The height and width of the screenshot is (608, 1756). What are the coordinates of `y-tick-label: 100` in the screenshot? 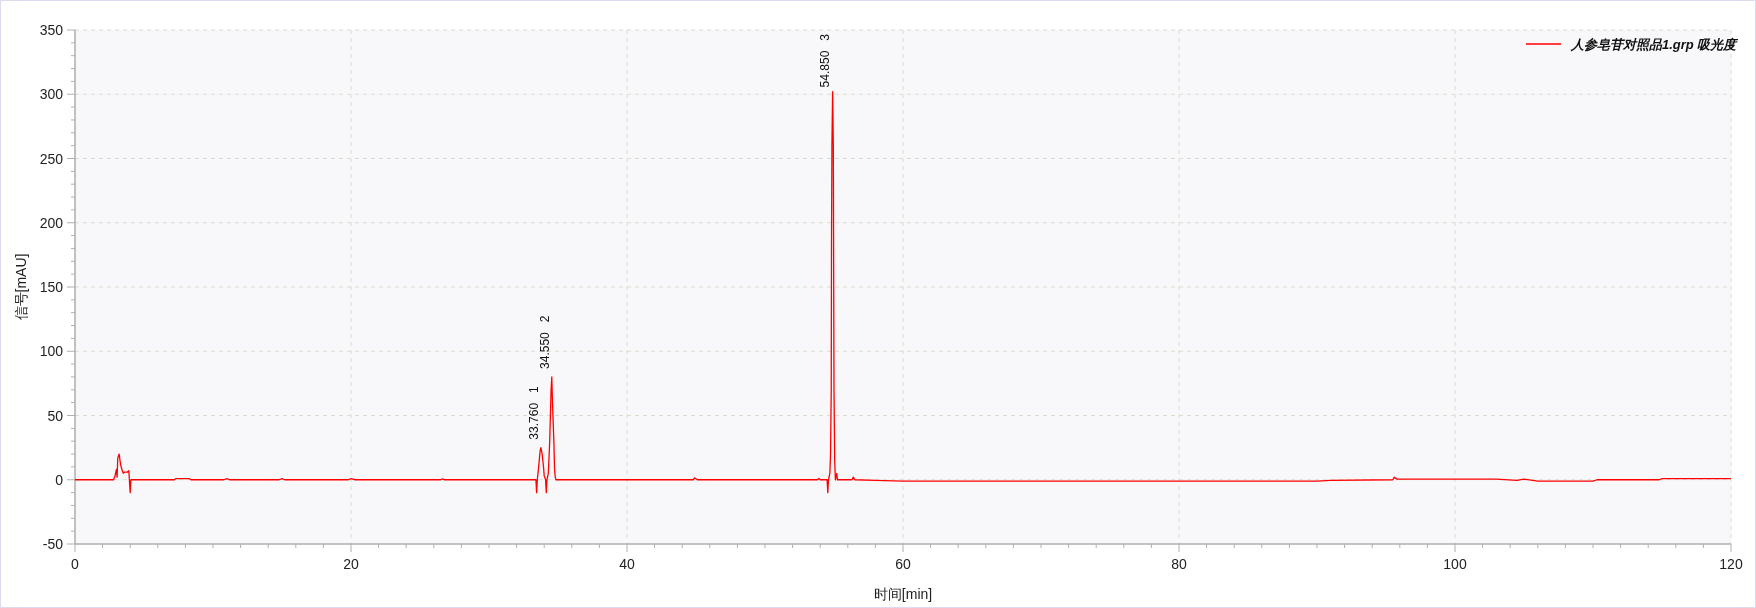 It's located at (51, 351).